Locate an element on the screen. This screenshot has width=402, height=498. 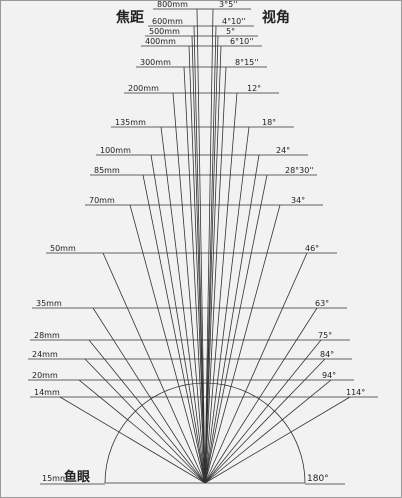
angle-label: 84° is located at coordinates (327, 354).